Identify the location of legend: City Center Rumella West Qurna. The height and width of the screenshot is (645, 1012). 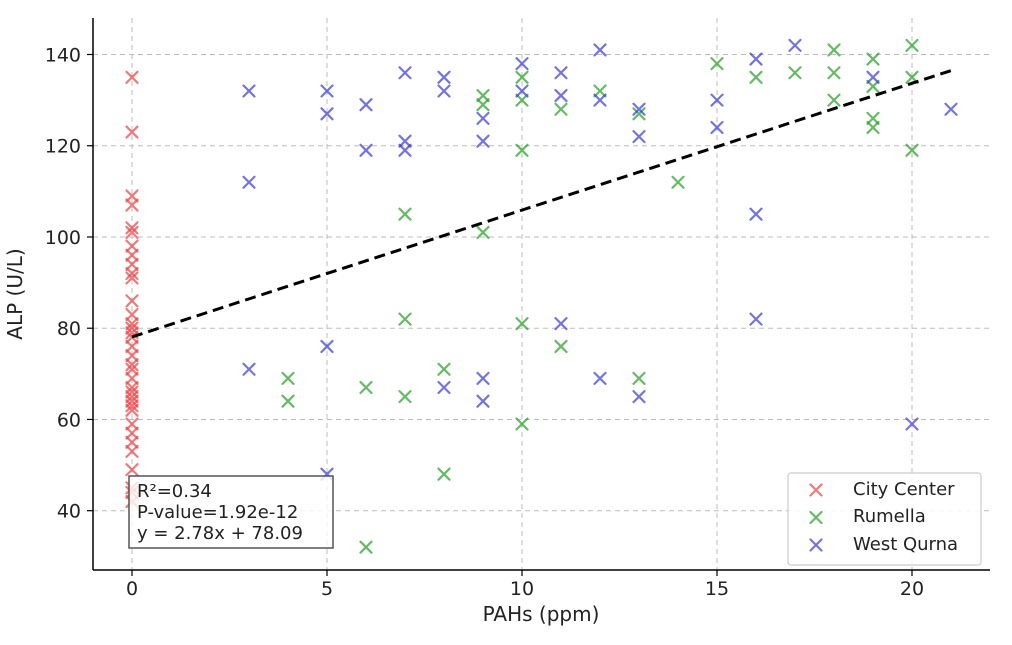
(884, 519).